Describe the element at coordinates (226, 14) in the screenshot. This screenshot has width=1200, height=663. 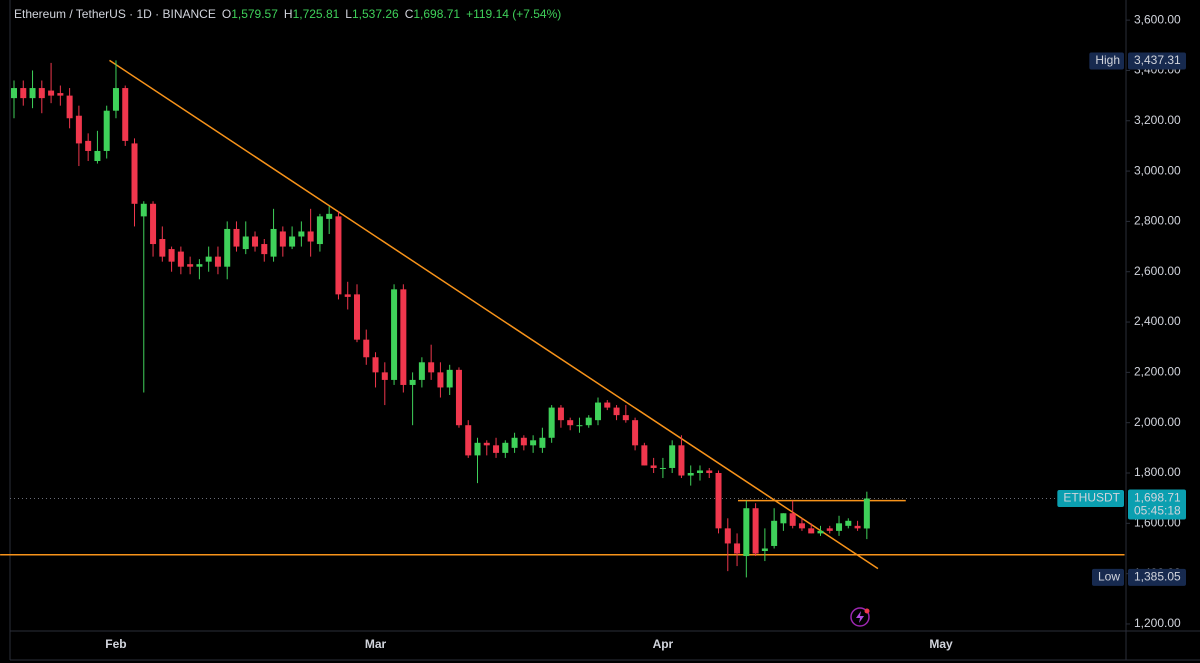
I see `legend-label: O` at that location.